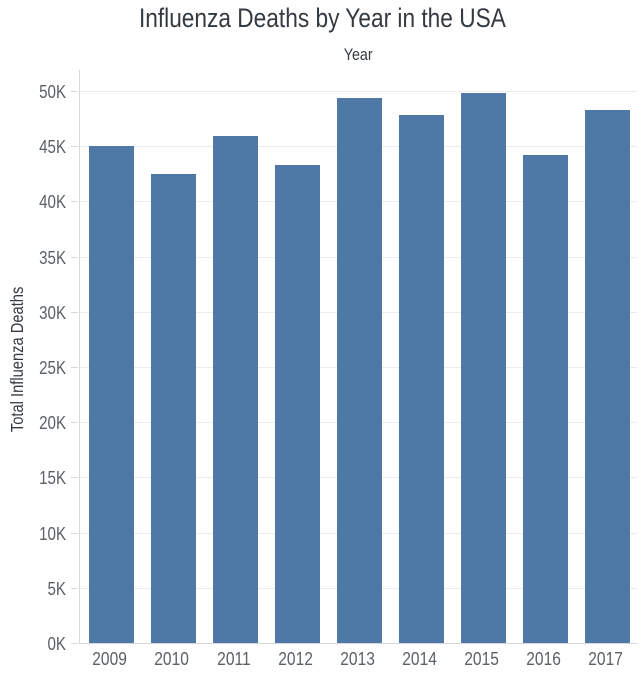  Describe the element at coordinates (173, 408) in the screenshot. I see `bar-2010` at that location.